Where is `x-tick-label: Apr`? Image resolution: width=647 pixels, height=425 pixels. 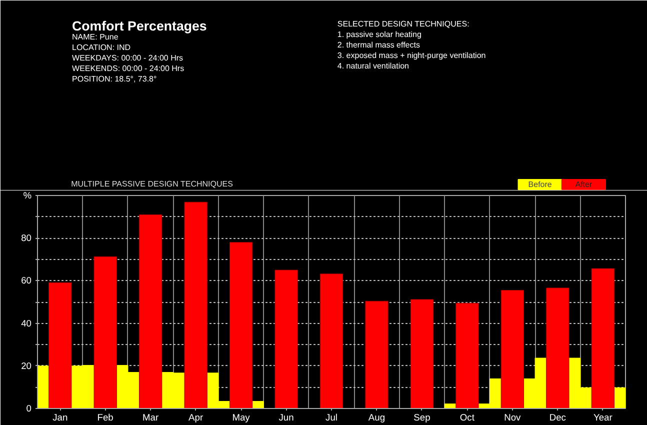 x-tick-label: Apr is located at coordinates (196, 417).